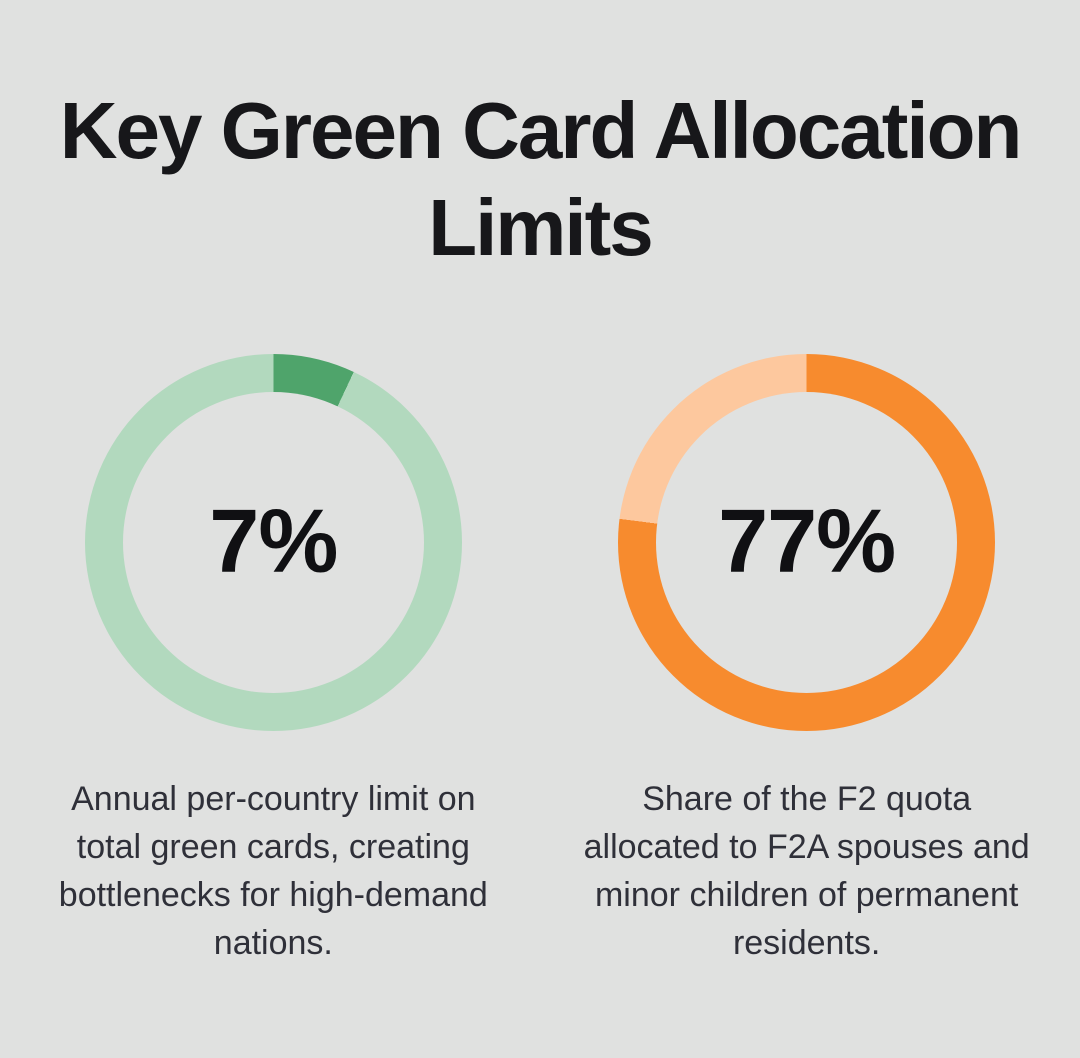  I want to click on donut-value-label: 77%, so click(807, 542).